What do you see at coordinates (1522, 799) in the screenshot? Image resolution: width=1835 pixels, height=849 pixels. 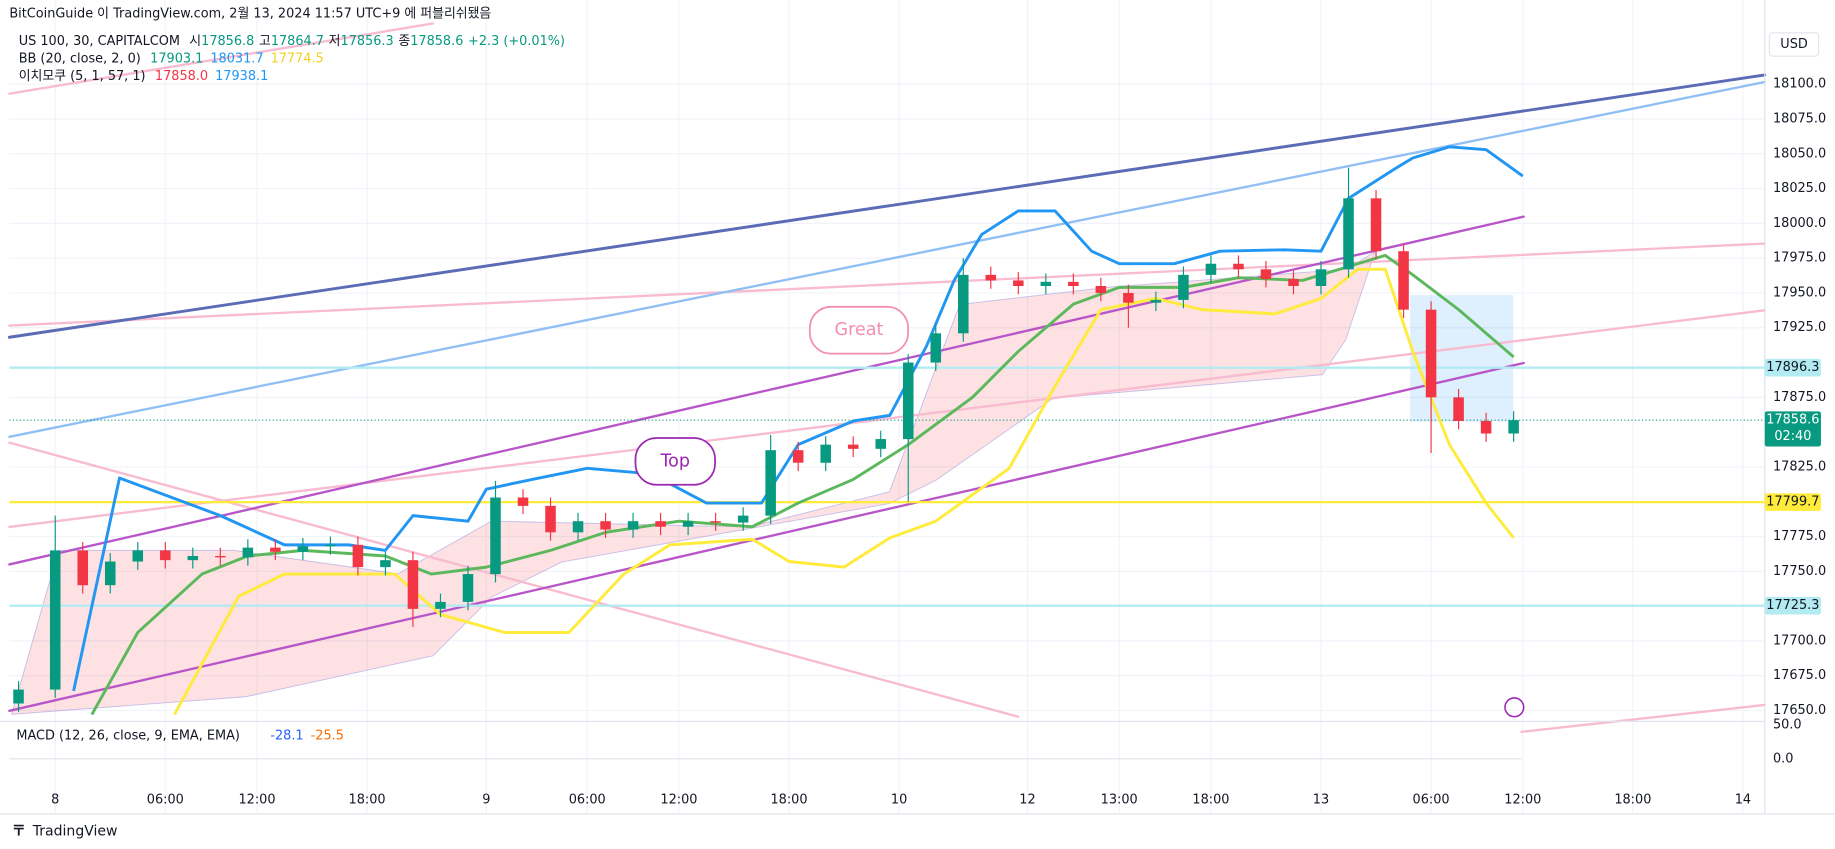 I see `x-tick-label: 12:00` at bounding box center [1522, 799].